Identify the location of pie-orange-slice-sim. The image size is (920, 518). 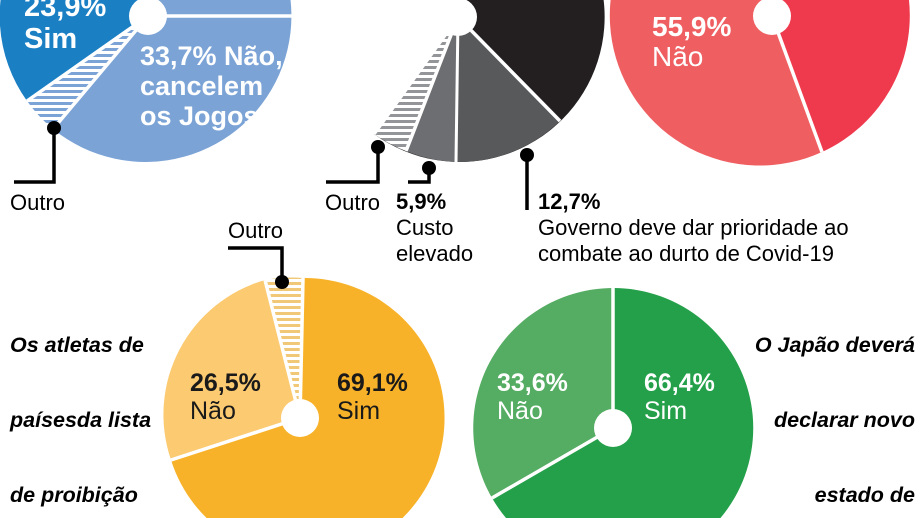
(308, 397).